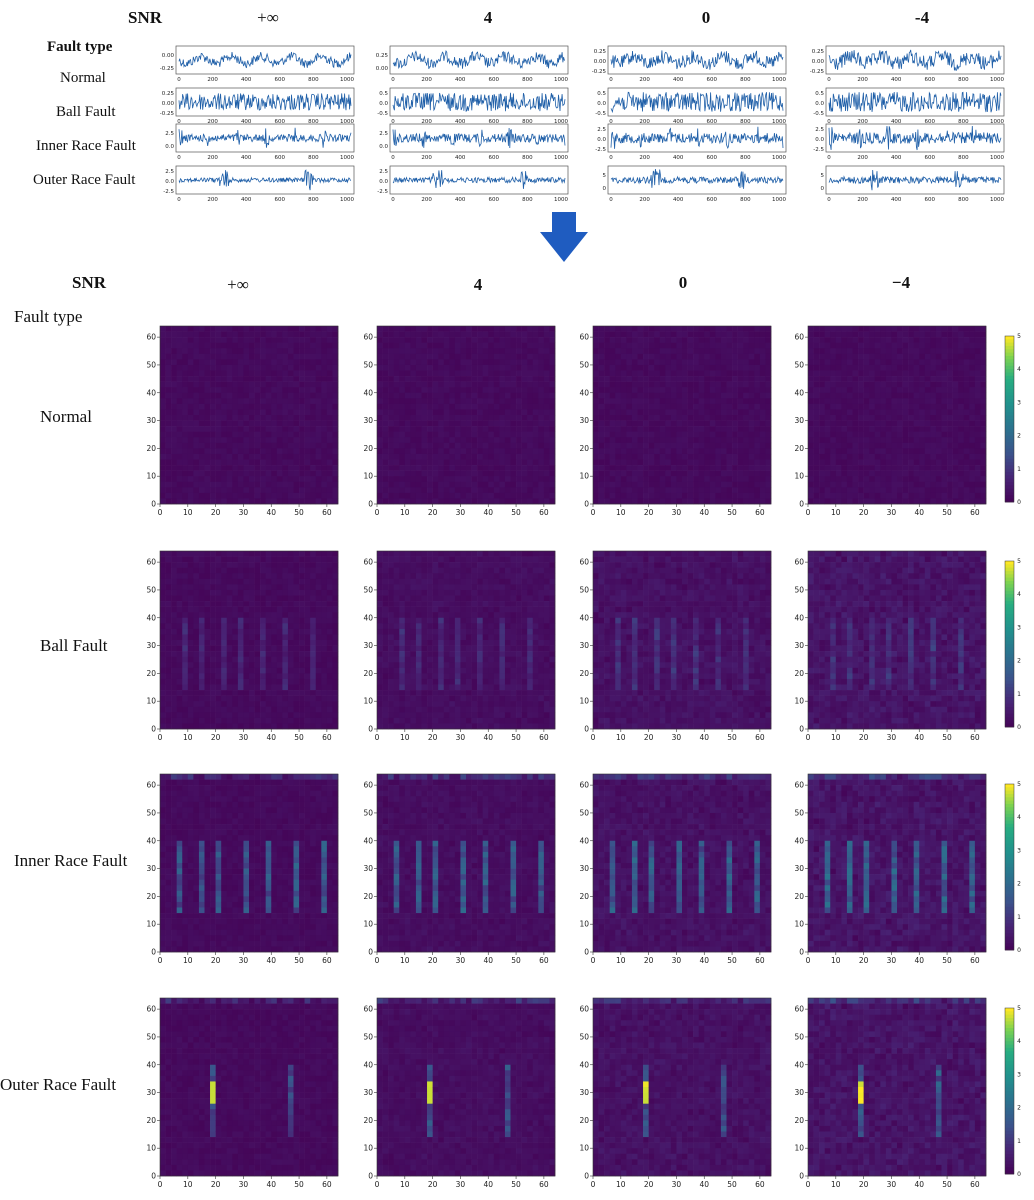 The height and width of the screenshot is (1200, 1034). I want to click on waveform-y-tick: 0.00, so click(168, 56).